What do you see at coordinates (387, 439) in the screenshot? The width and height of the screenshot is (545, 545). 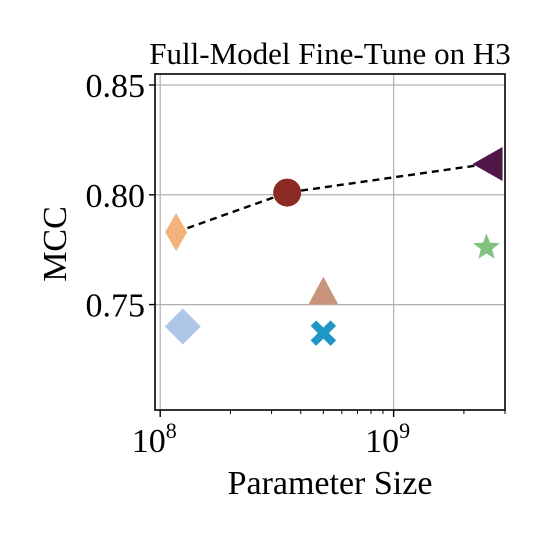 I see `x-tick-label: 10⁹` at bounding box center [387, 439].